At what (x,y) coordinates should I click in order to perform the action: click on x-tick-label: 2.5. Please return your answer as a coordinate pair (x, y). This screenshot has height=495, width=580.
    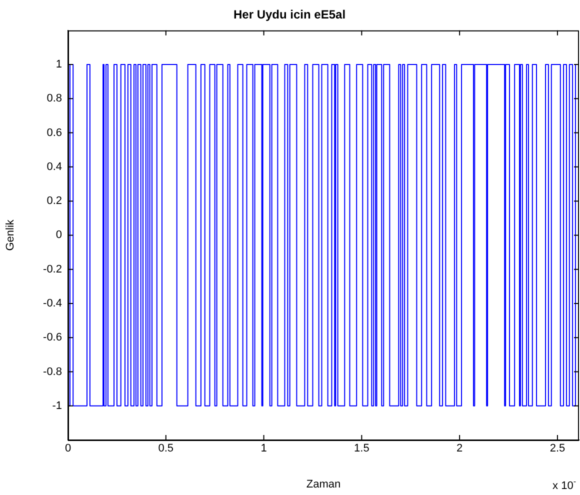
    Looking at the image, I should click on (558, 448).